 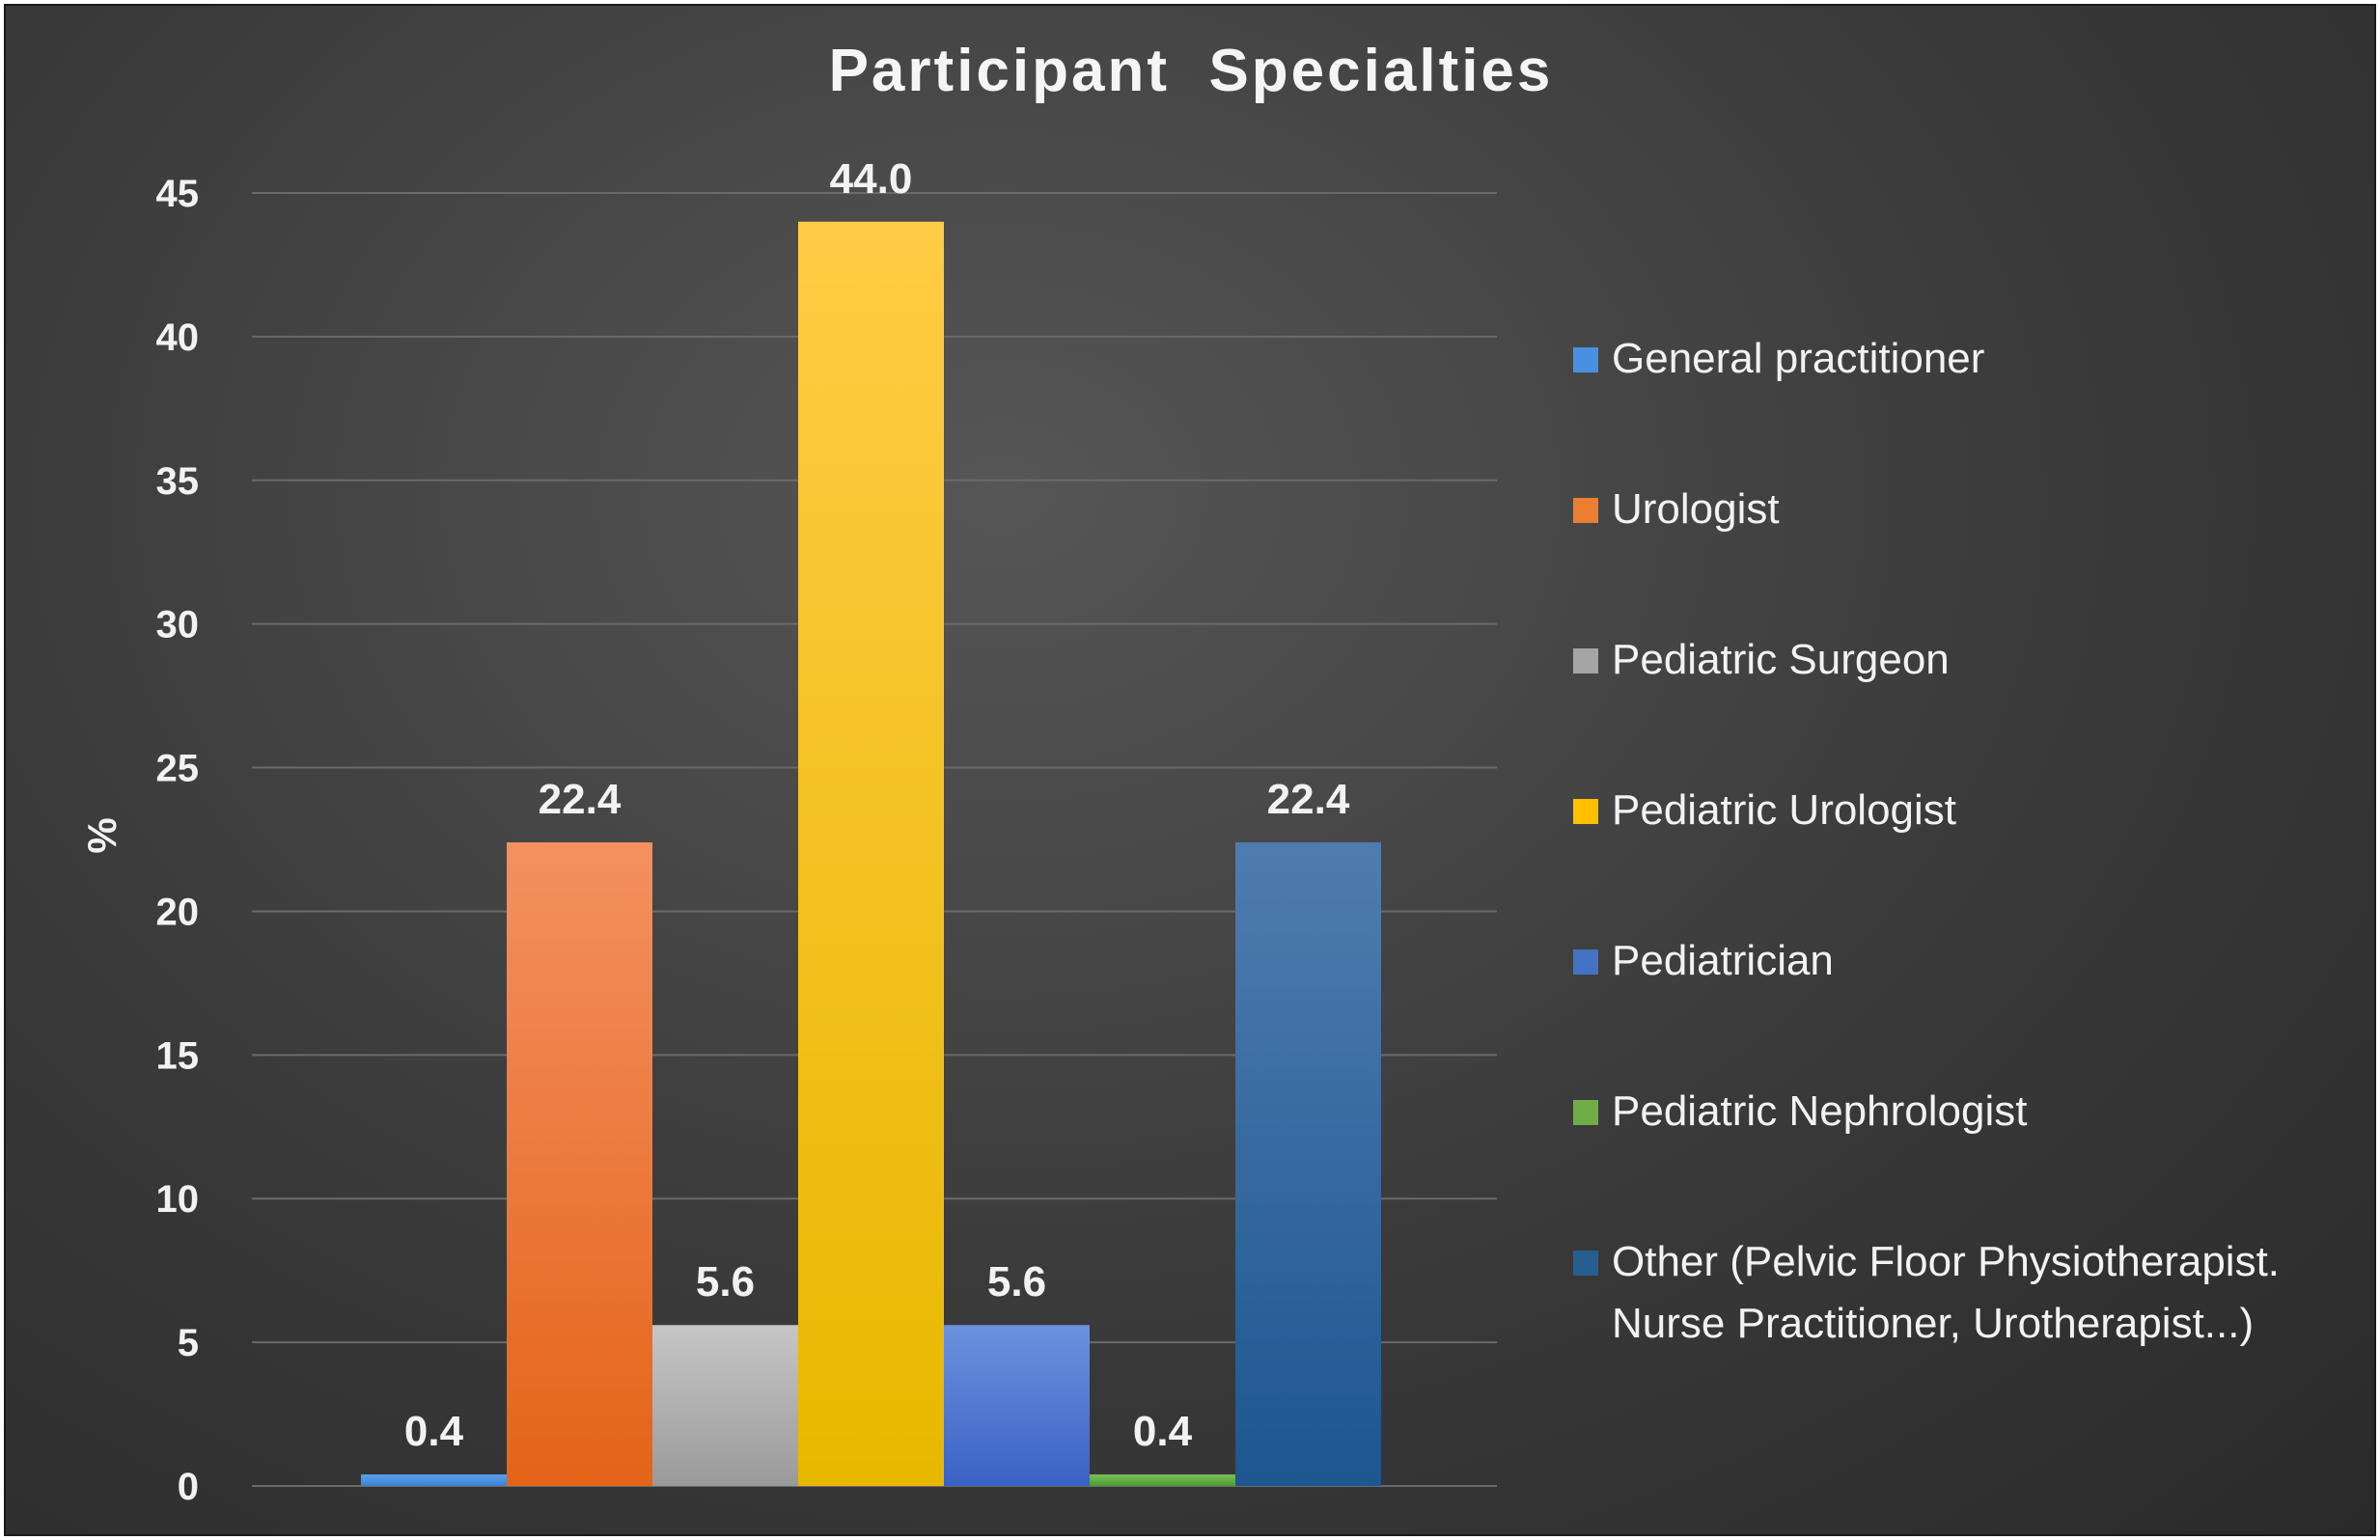 I want to click on legend-item: Urologist, so click(x=1677, y=509).